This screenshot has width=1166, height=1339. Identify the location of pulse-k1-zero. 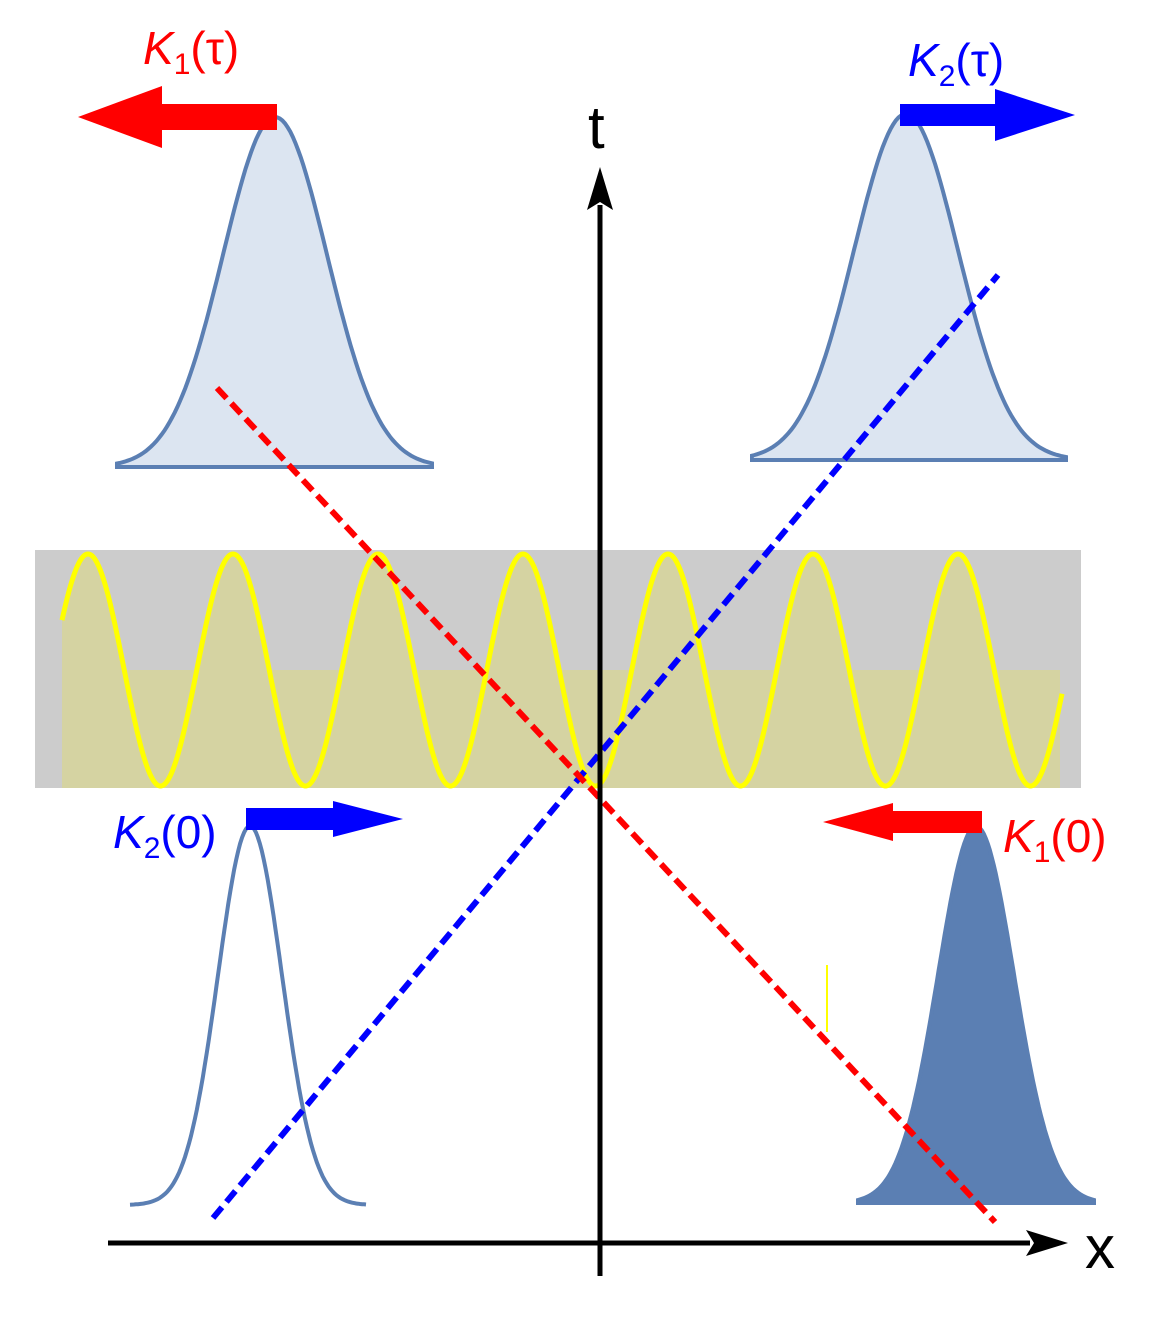
(976, 1014).